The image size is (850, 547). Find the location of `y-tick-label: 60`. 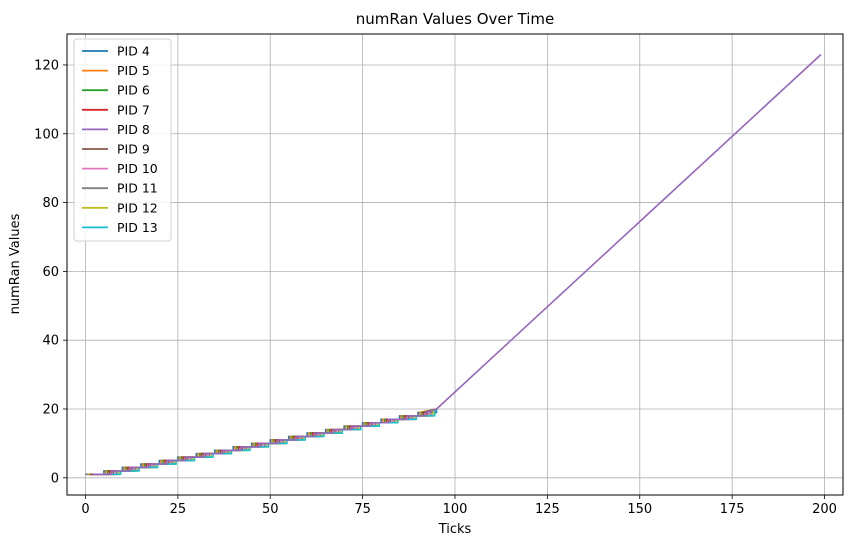

y-tick-label: 60 is located at coordinates (50, 272).